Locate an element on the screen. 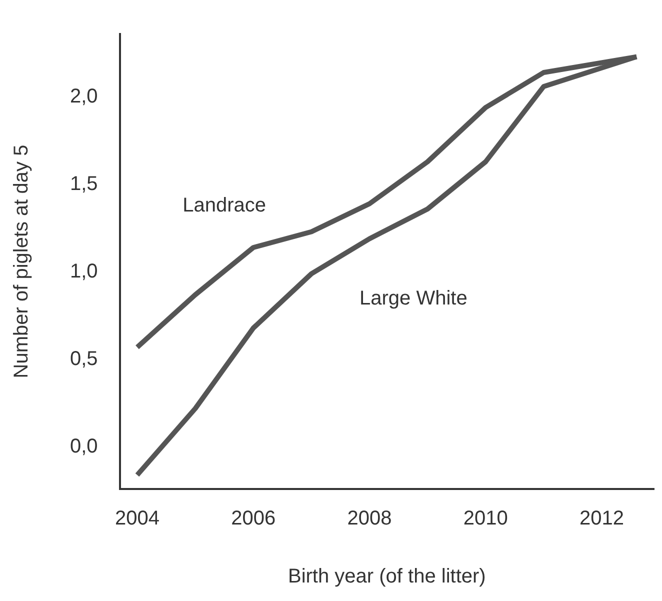 The width and height of the screenshot is (662, 601). y-tick-label: 2,0 is located at coordinates (84, 97).